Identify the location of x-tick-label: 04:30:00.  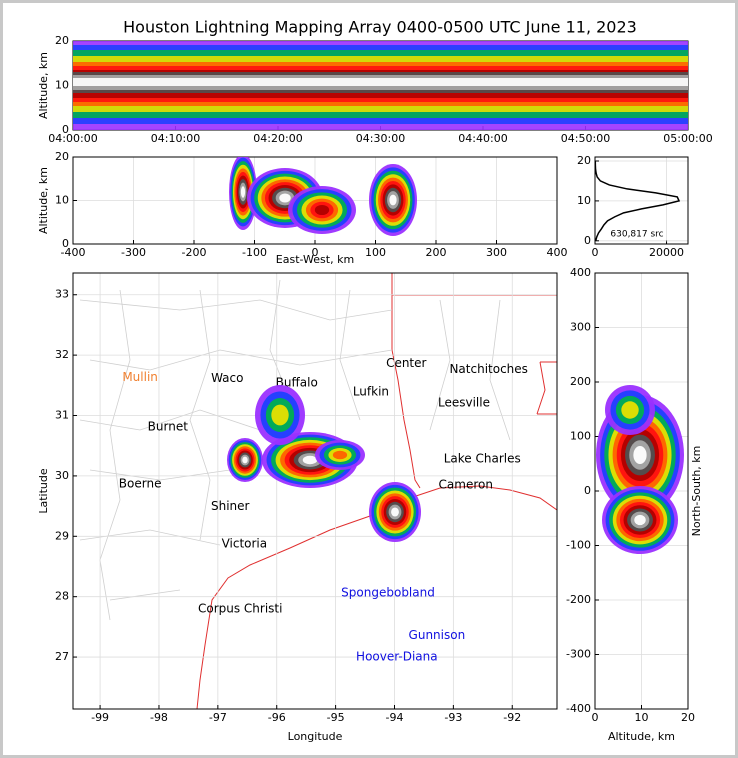
(380, 138).